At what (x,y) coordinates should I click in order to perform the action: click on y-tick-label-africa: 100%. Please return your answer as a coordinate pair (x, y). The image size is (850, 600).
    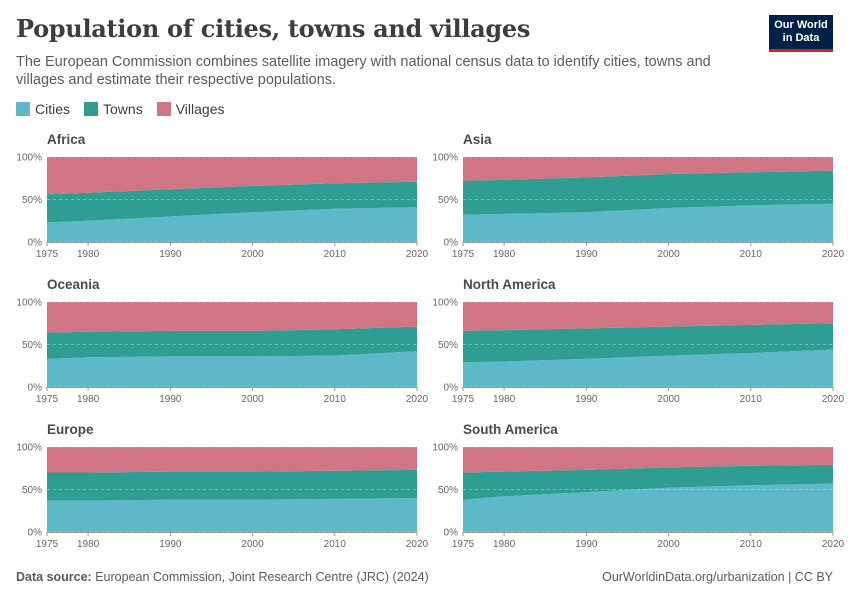
    Looking at the image, I should click on (29, 158).